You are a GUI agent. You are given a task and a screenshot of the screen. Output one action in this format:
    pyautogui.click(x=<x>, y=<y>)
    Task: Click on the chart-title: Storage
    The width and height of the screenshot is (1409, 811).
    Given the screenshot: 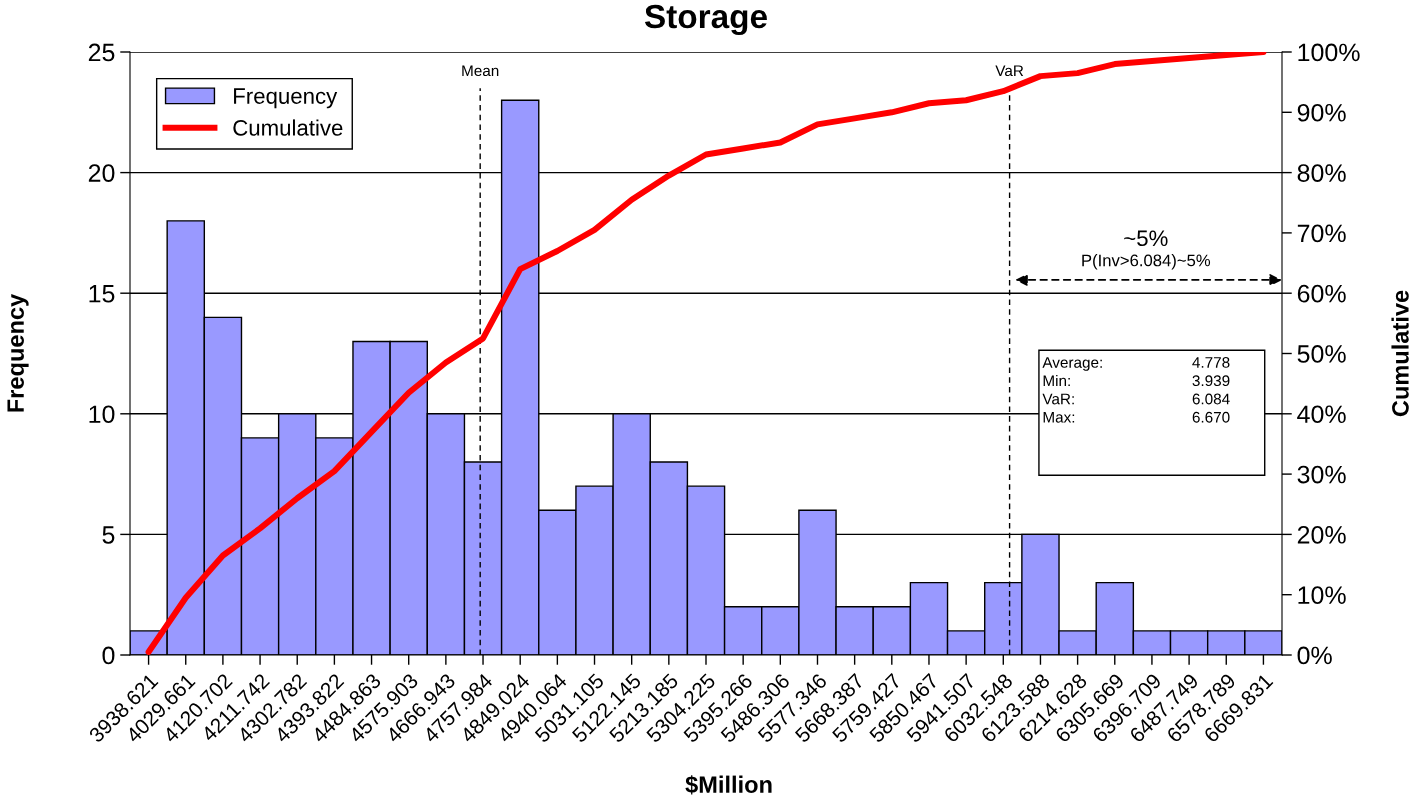 What is the action you would take?
    pyautogui.click(x=705, y=20)
    